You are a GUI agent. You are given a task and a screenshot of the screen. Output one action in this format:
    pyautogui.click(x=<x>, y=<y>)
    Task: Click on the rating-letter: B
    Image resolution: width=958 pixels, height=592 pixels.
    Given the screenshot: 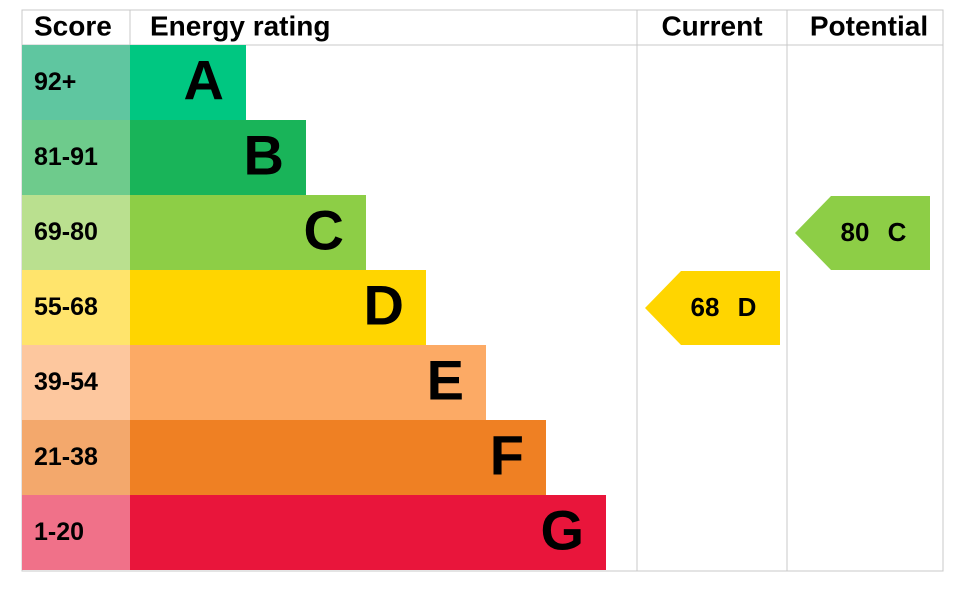 What is the action you would take?
    pyautogui.click(x=264, y=154)
    